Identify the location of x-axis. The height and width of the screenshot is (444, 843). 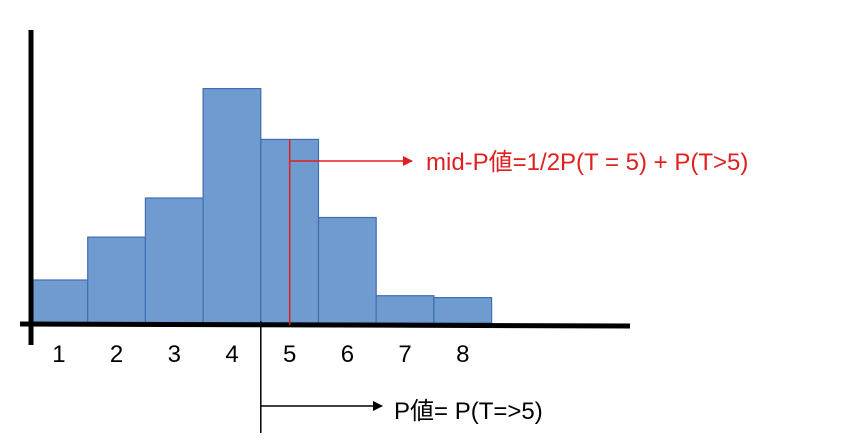
(325, 325).